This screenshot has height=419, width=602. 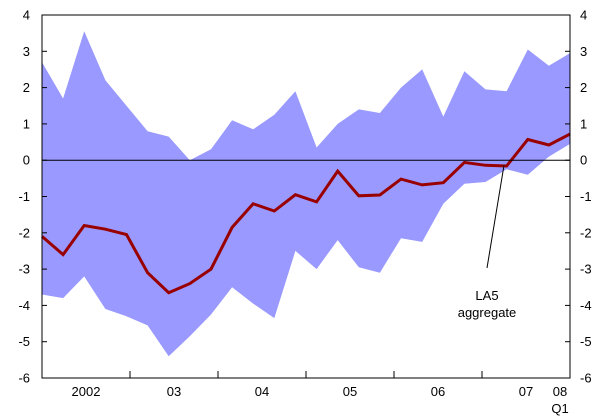 What do you see at coordinates (486, 295) in the screenshot?
I see `annotation-label-line: LA5` at bounding box center [486, 295].